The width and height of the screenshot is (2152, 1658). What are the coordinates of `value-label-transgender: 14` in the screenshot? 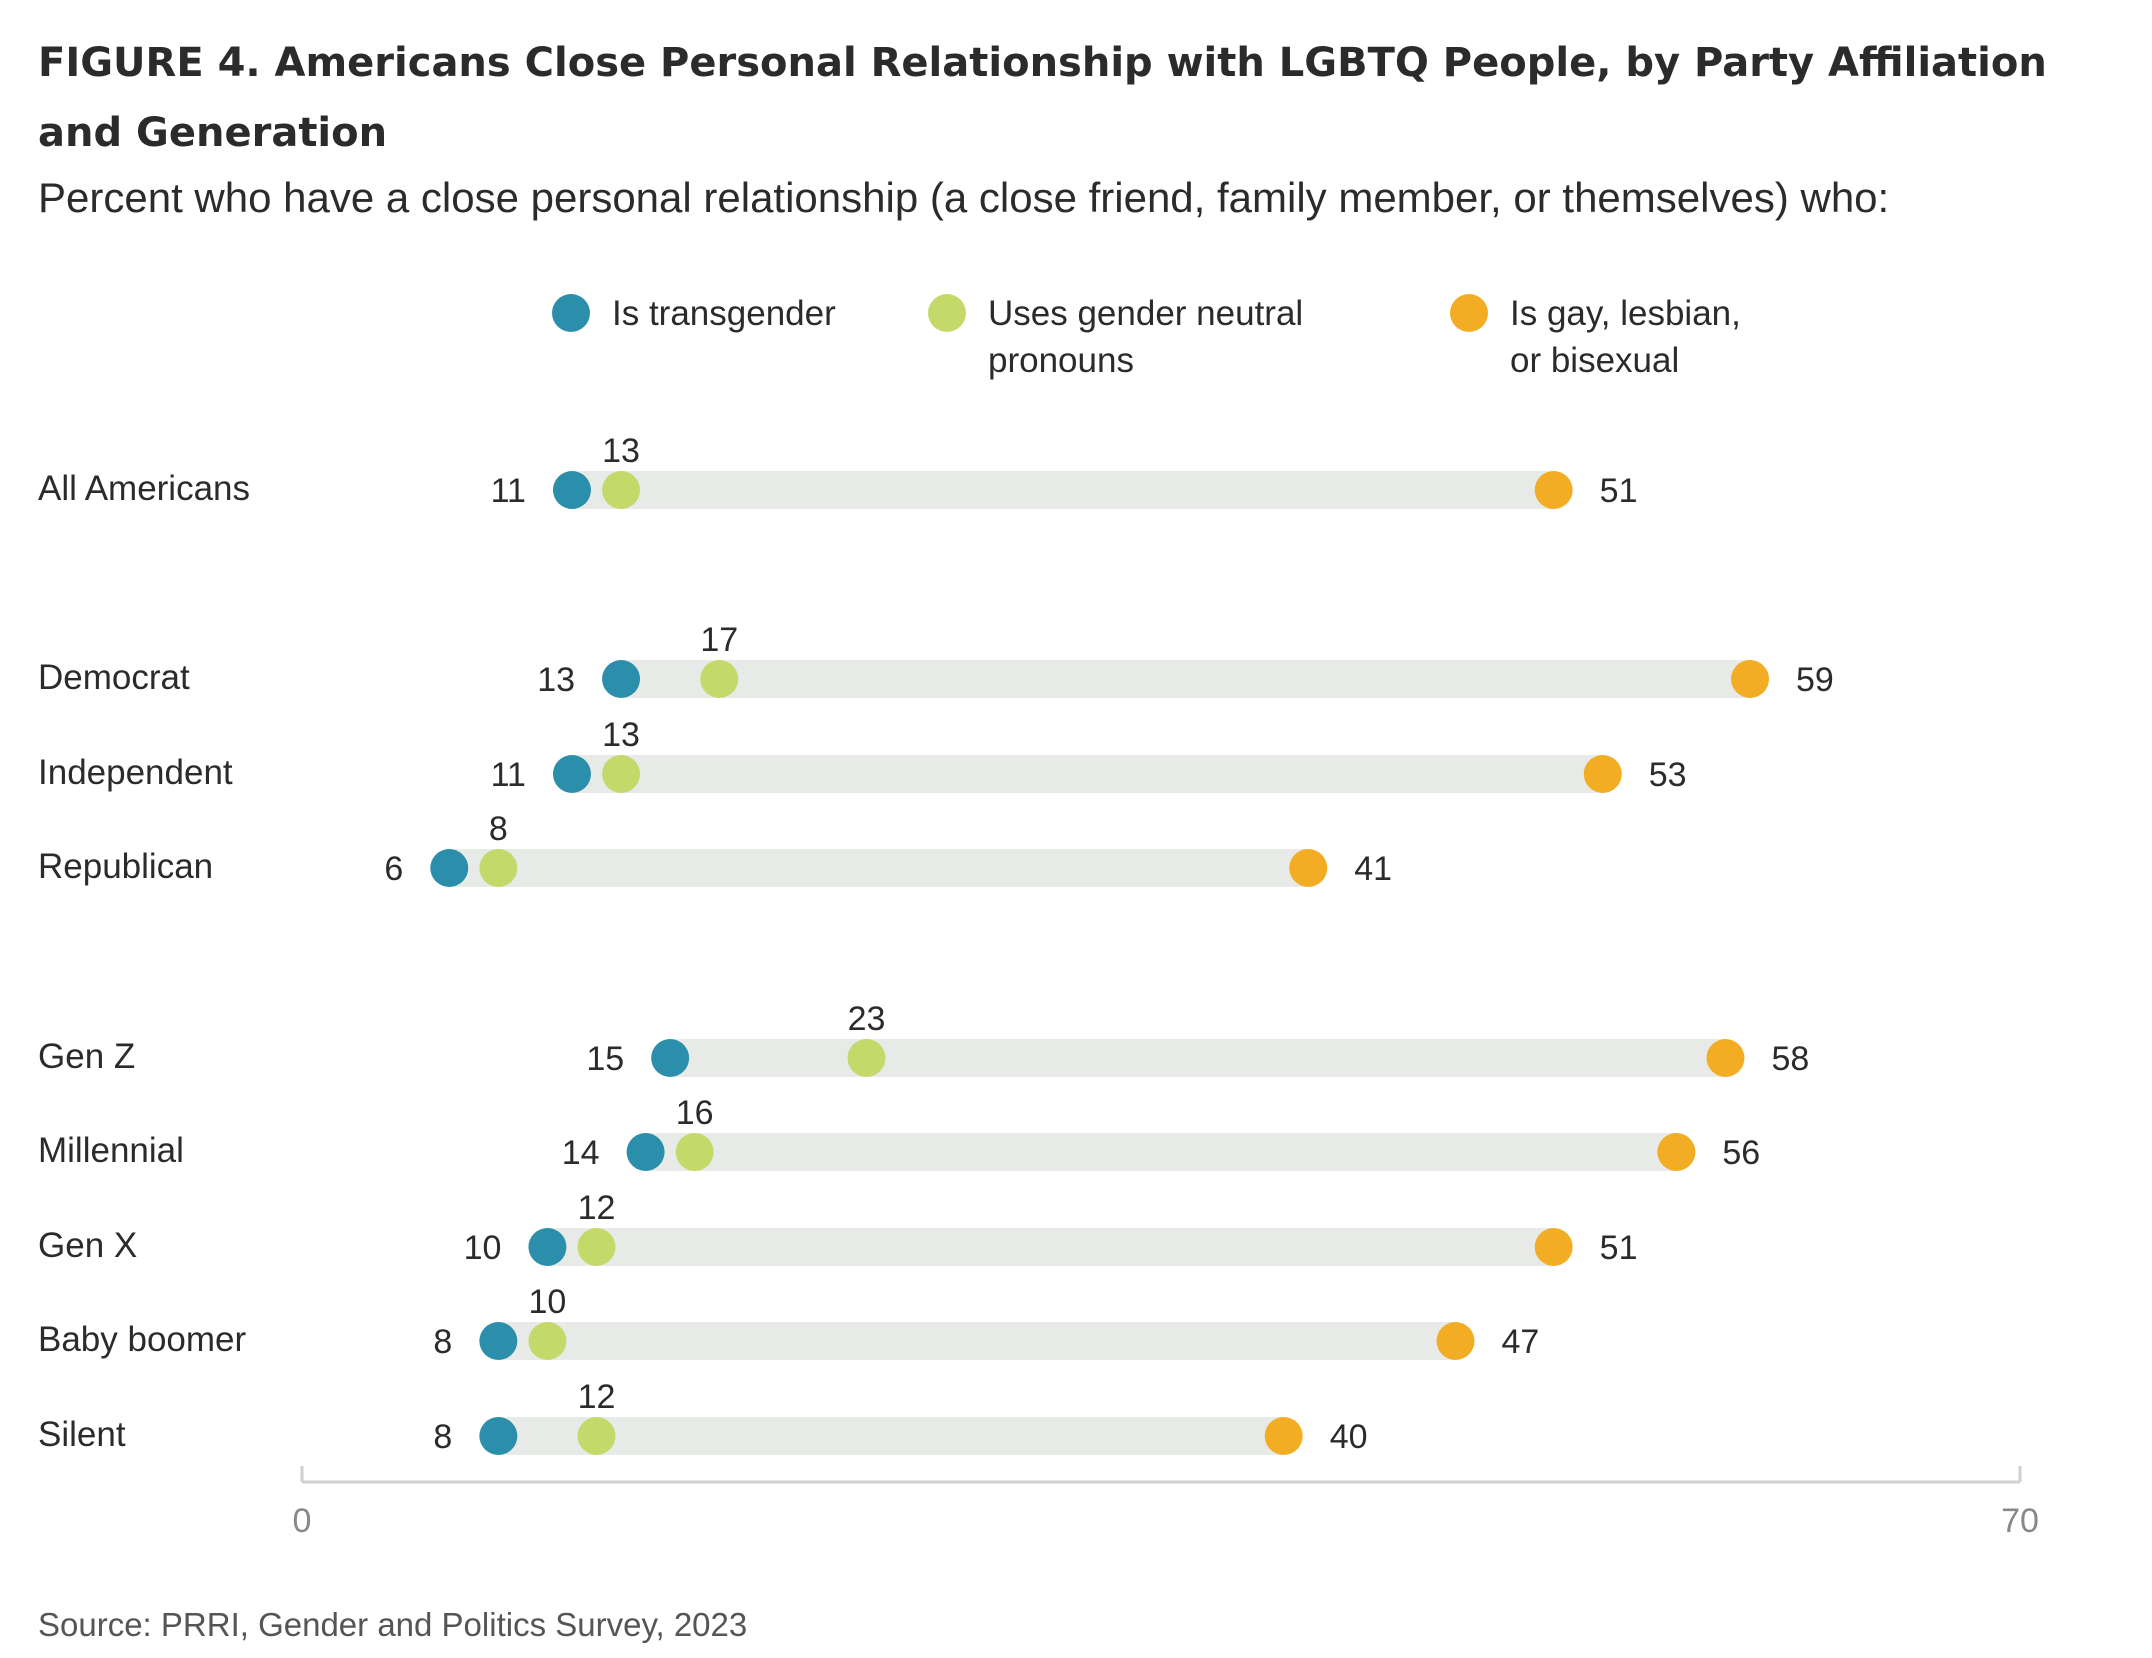 It's located at (581, 1153).